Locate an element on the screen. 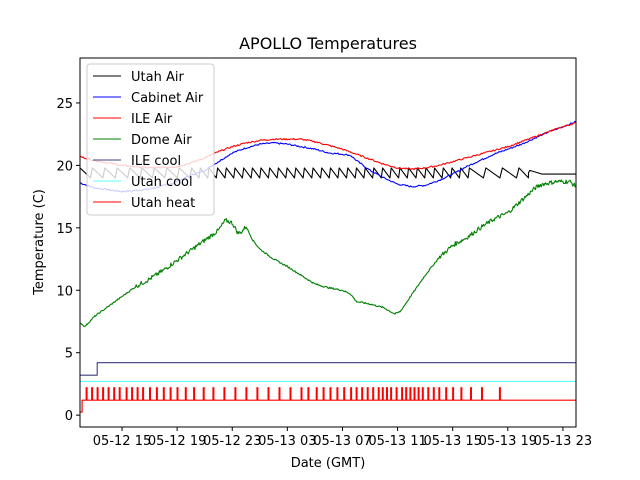 This screenshot has width=640, height=480. legend-item: Utah cool is located at coordinates (143, 182).